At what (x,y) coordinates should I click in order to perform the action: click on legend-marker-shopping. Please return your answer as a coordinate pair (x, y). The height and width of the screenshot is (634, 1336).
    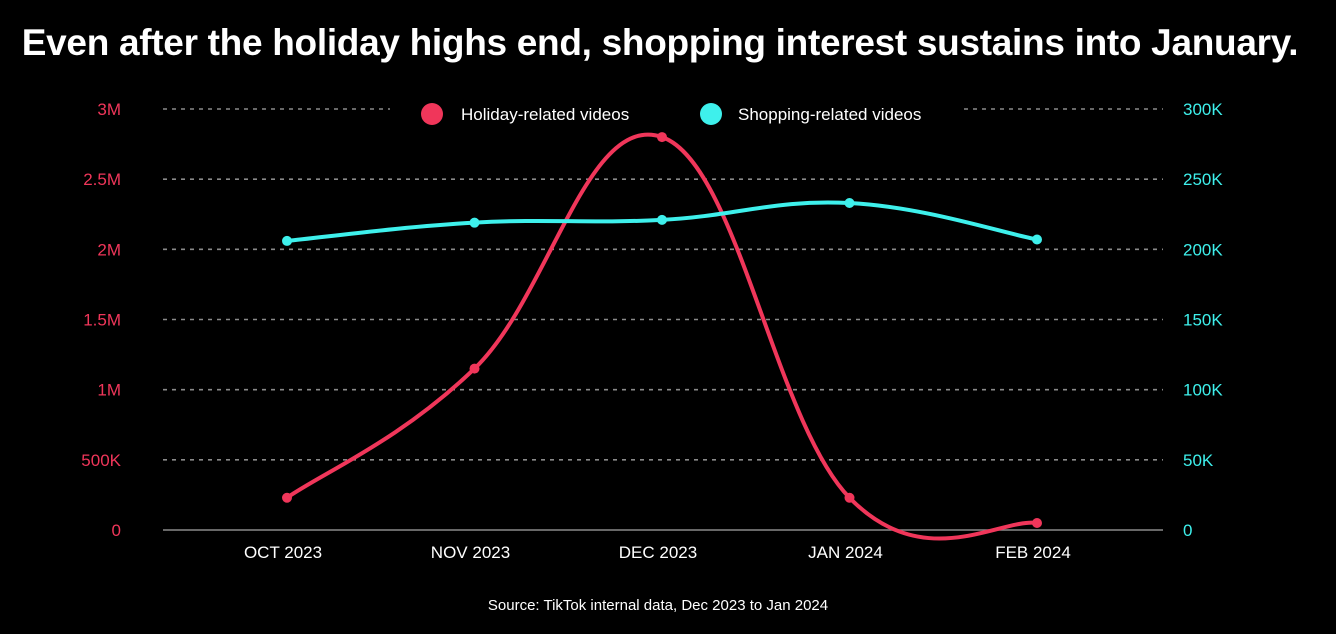
    Looking at the image, I should click on (711, 114).